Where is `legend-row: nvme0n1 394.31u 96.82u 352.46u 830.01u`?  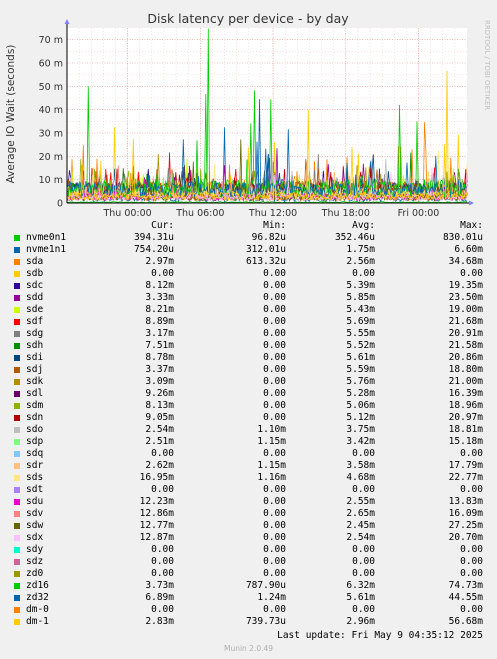
legend-row: nvme0n1 394.31u 96.82u 352.46u 830.01u is located at coordinates (248, 238).